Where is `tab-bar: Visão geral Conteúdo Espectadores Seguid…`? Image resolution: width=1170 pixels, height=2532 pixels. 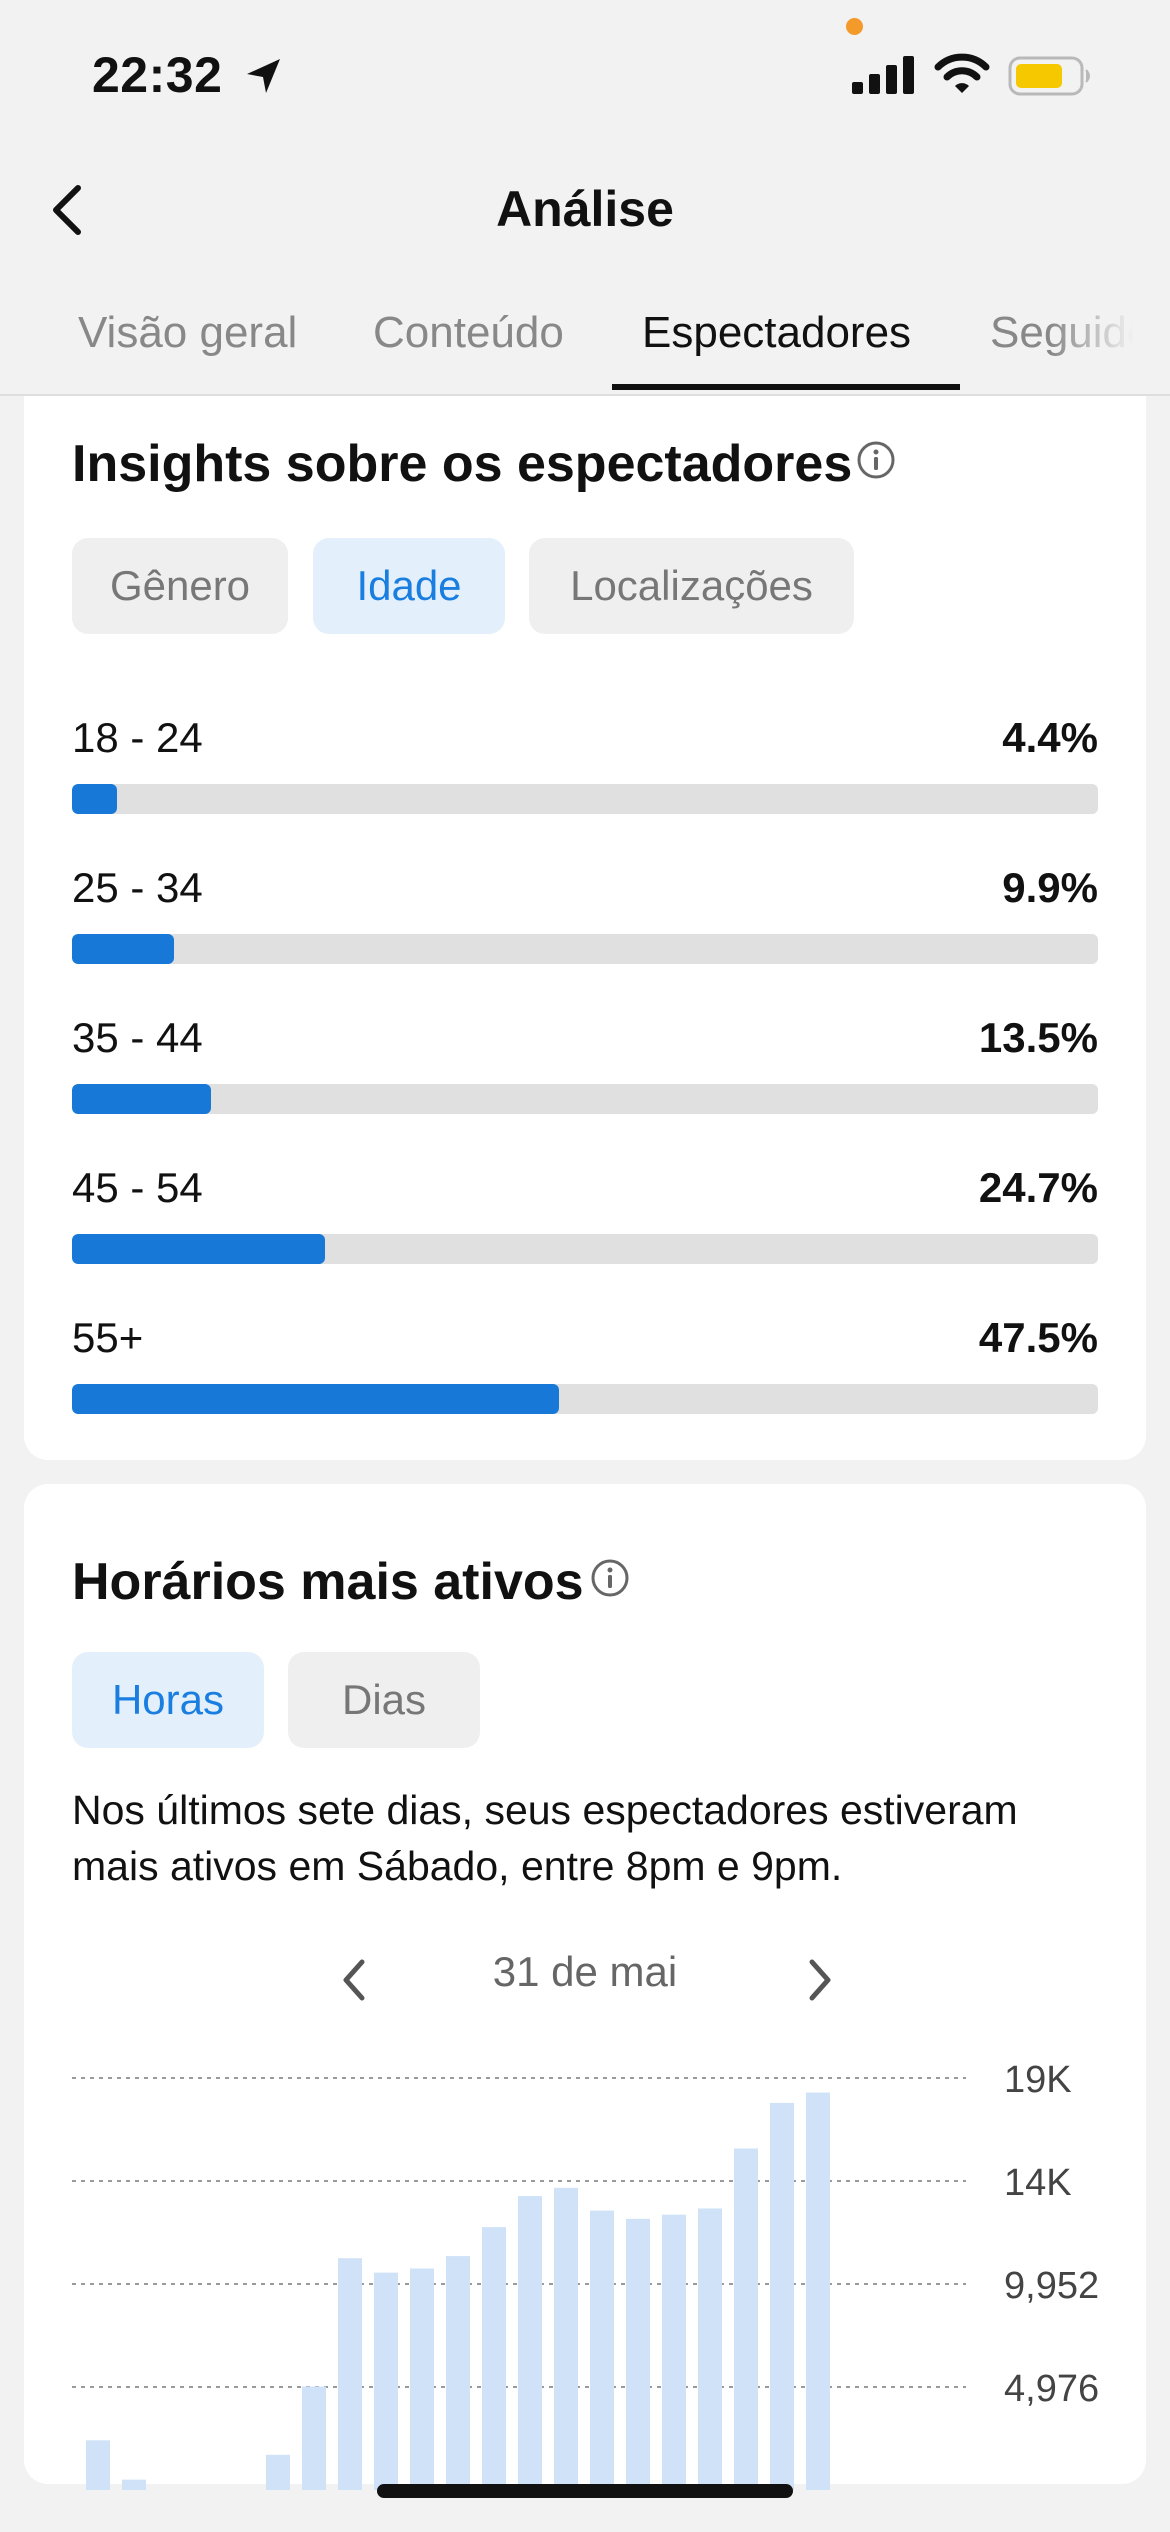 tab-bar: Visão geral Conteúdo Espectadores Seguid… is located at coordinates (585, 333).